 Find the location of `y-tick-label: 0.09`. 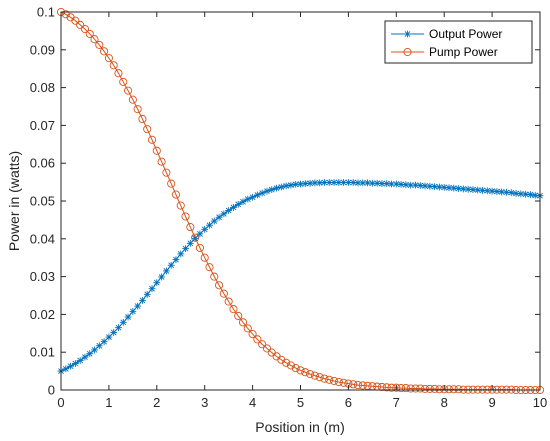

y-tick-label: 0.09 is located at coordinates (42, 49).